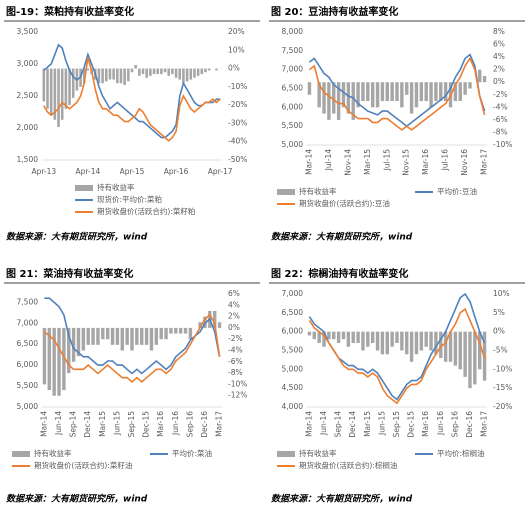 The width and height of the screenshot is (530, 523). Describe the element at coordinates (237, 122) in the screenshot. I see `y2-tick-label: -30%` at that location.